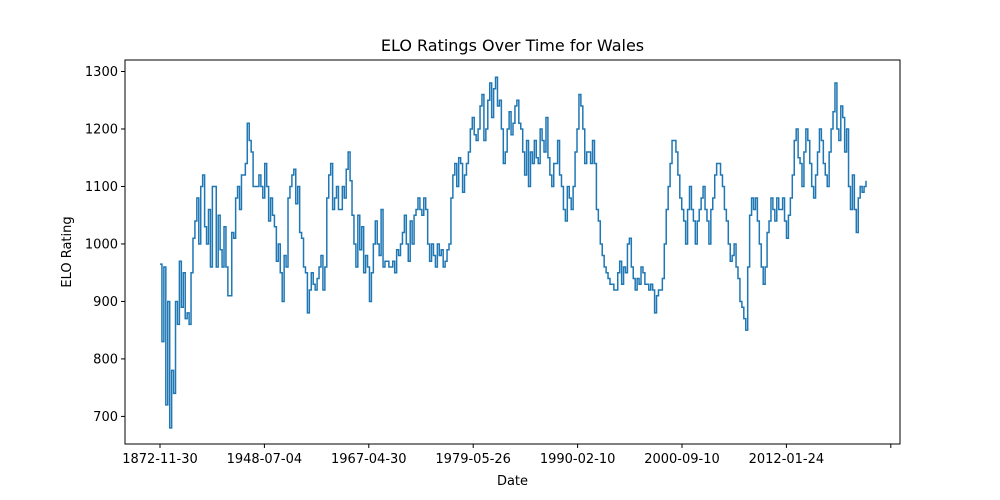 The image size is (1000, 500). Describe the element at coordinates (473, 459) in the screenshot. I see `x-tick-label: 1979-05-26` at that location.